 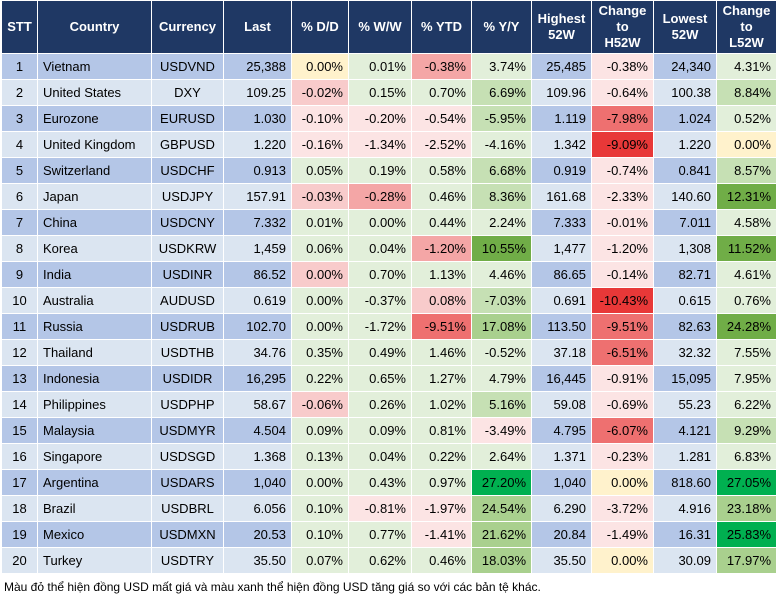 I want to click on column-header: Lowest 52W, so click(x=685, y=27).